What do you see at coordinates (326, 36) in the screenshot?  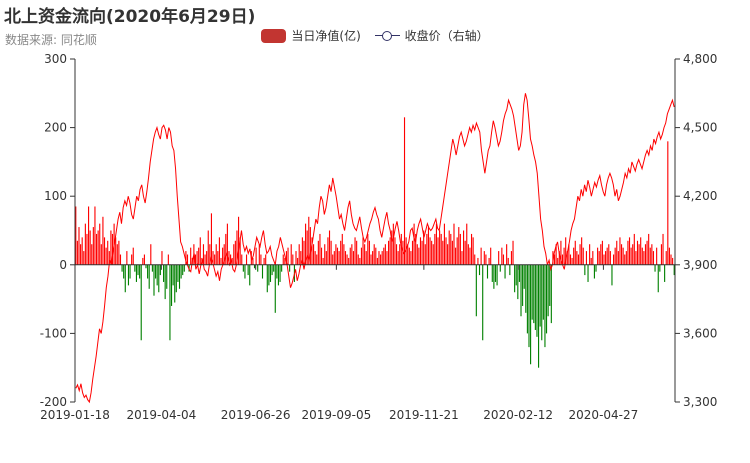 I see `legend-bar-label: 当日净值(亿)` at bounding box center [326, 36].